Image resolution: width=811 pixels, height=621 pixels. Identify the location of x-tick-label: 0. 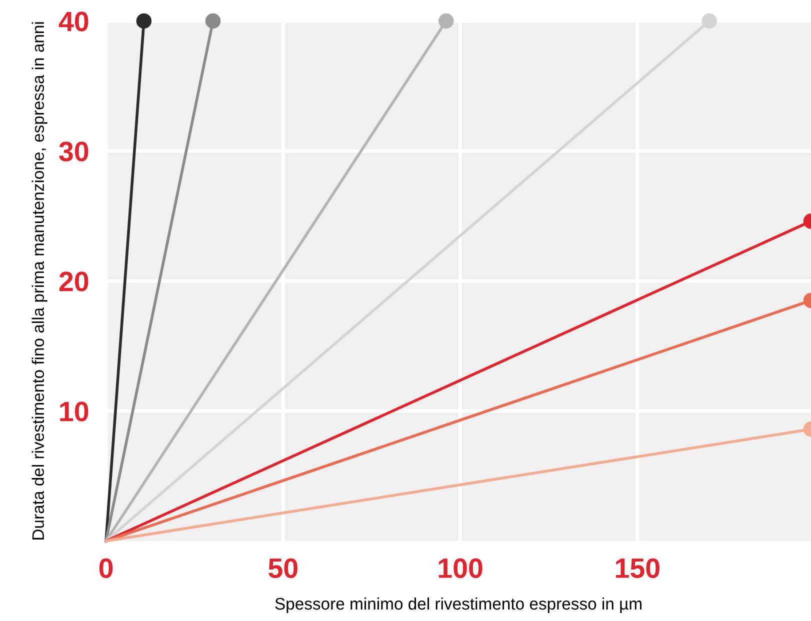
(106, 568).